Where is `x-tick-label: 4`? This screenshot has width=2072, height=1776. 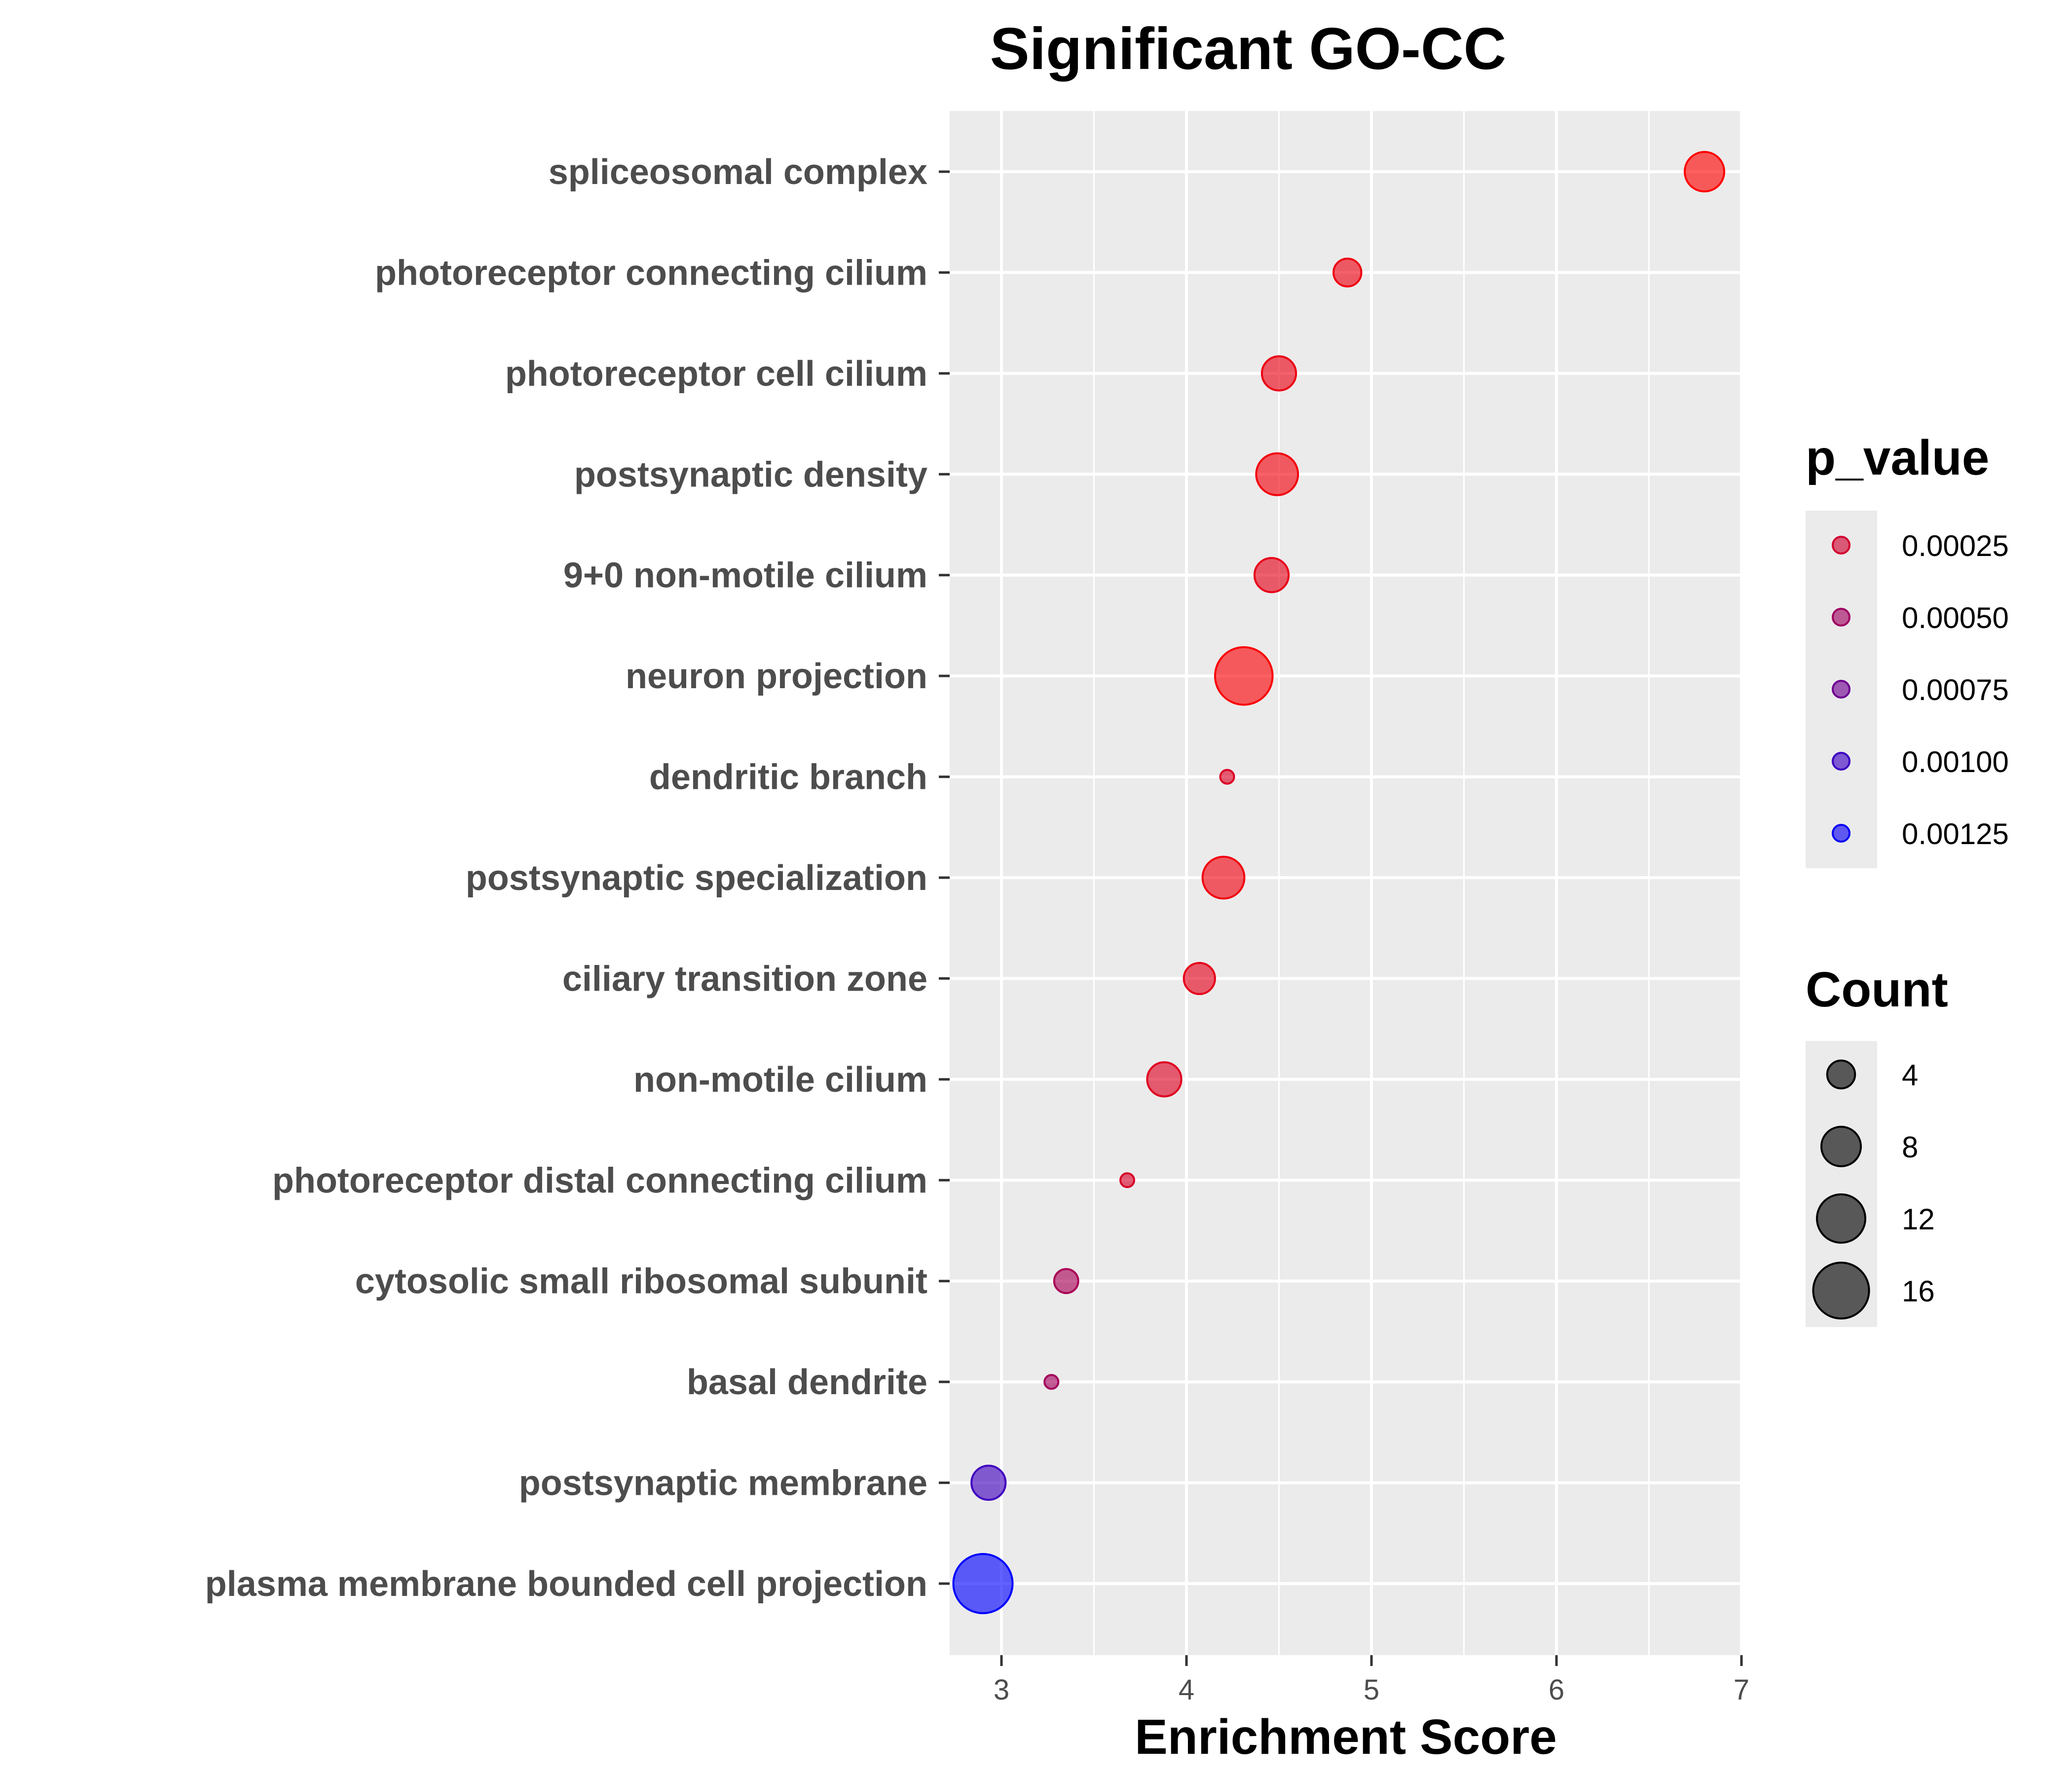
x-tick-label: 4 is located at coordinates (1187, 1690).